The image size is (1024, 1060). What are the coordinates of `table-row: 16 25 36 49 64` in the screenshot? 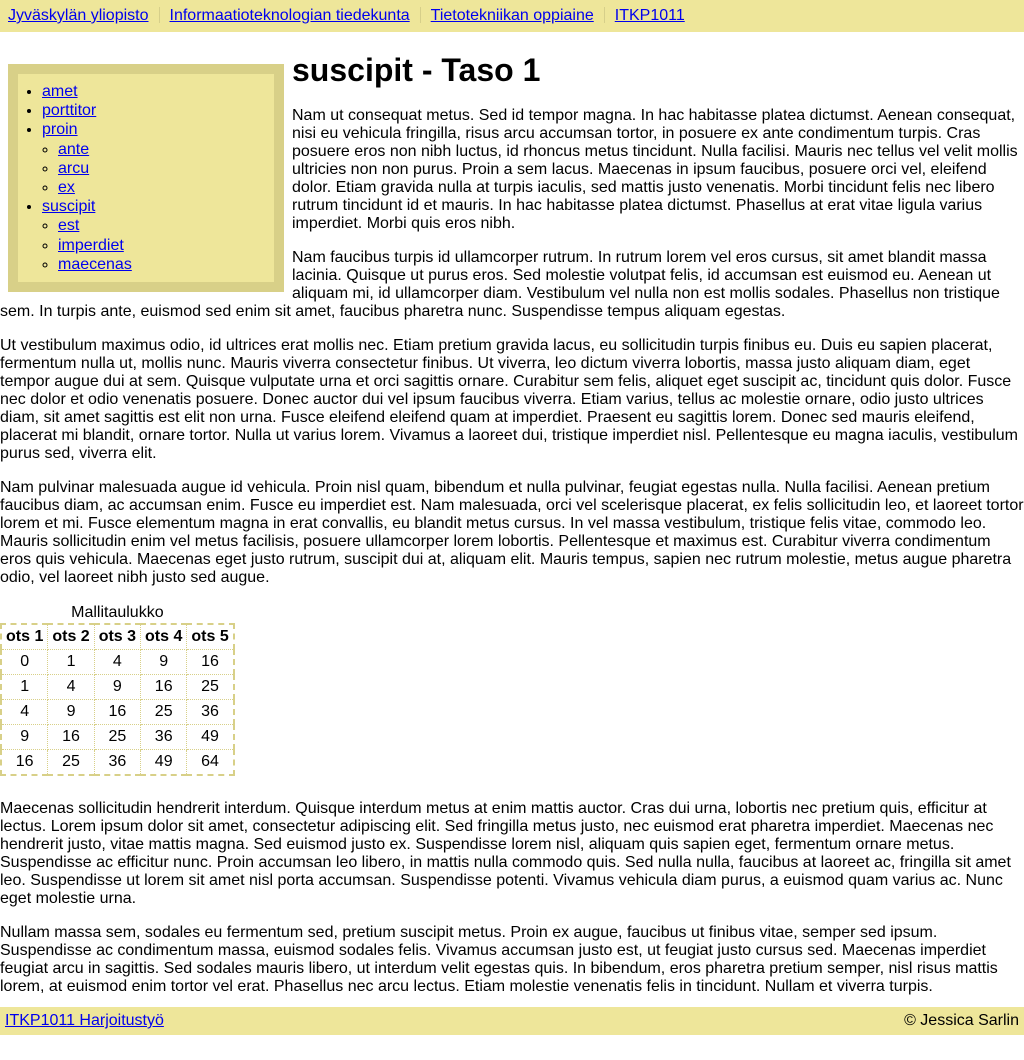 It's located at (117, 762).